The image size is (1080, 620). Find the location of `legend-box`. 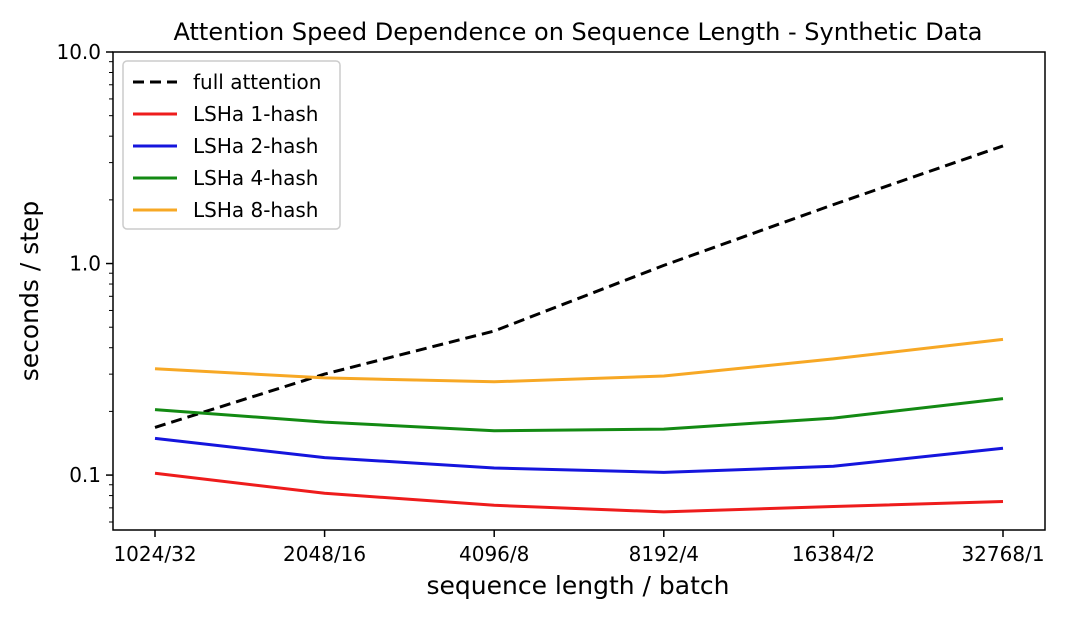

legend-box is located at coordinates (231, 145).